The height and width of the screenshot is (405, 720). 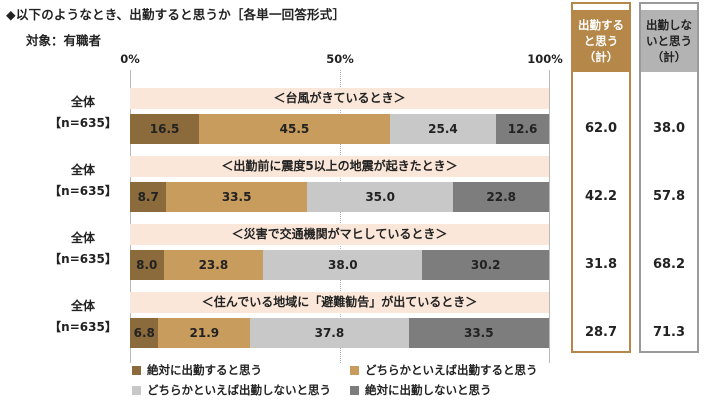 What do you see at coordinates (83, 249) in the screenshot?
I see `row-label-2: 全体【n=635】` at bounding box center [83, 249].